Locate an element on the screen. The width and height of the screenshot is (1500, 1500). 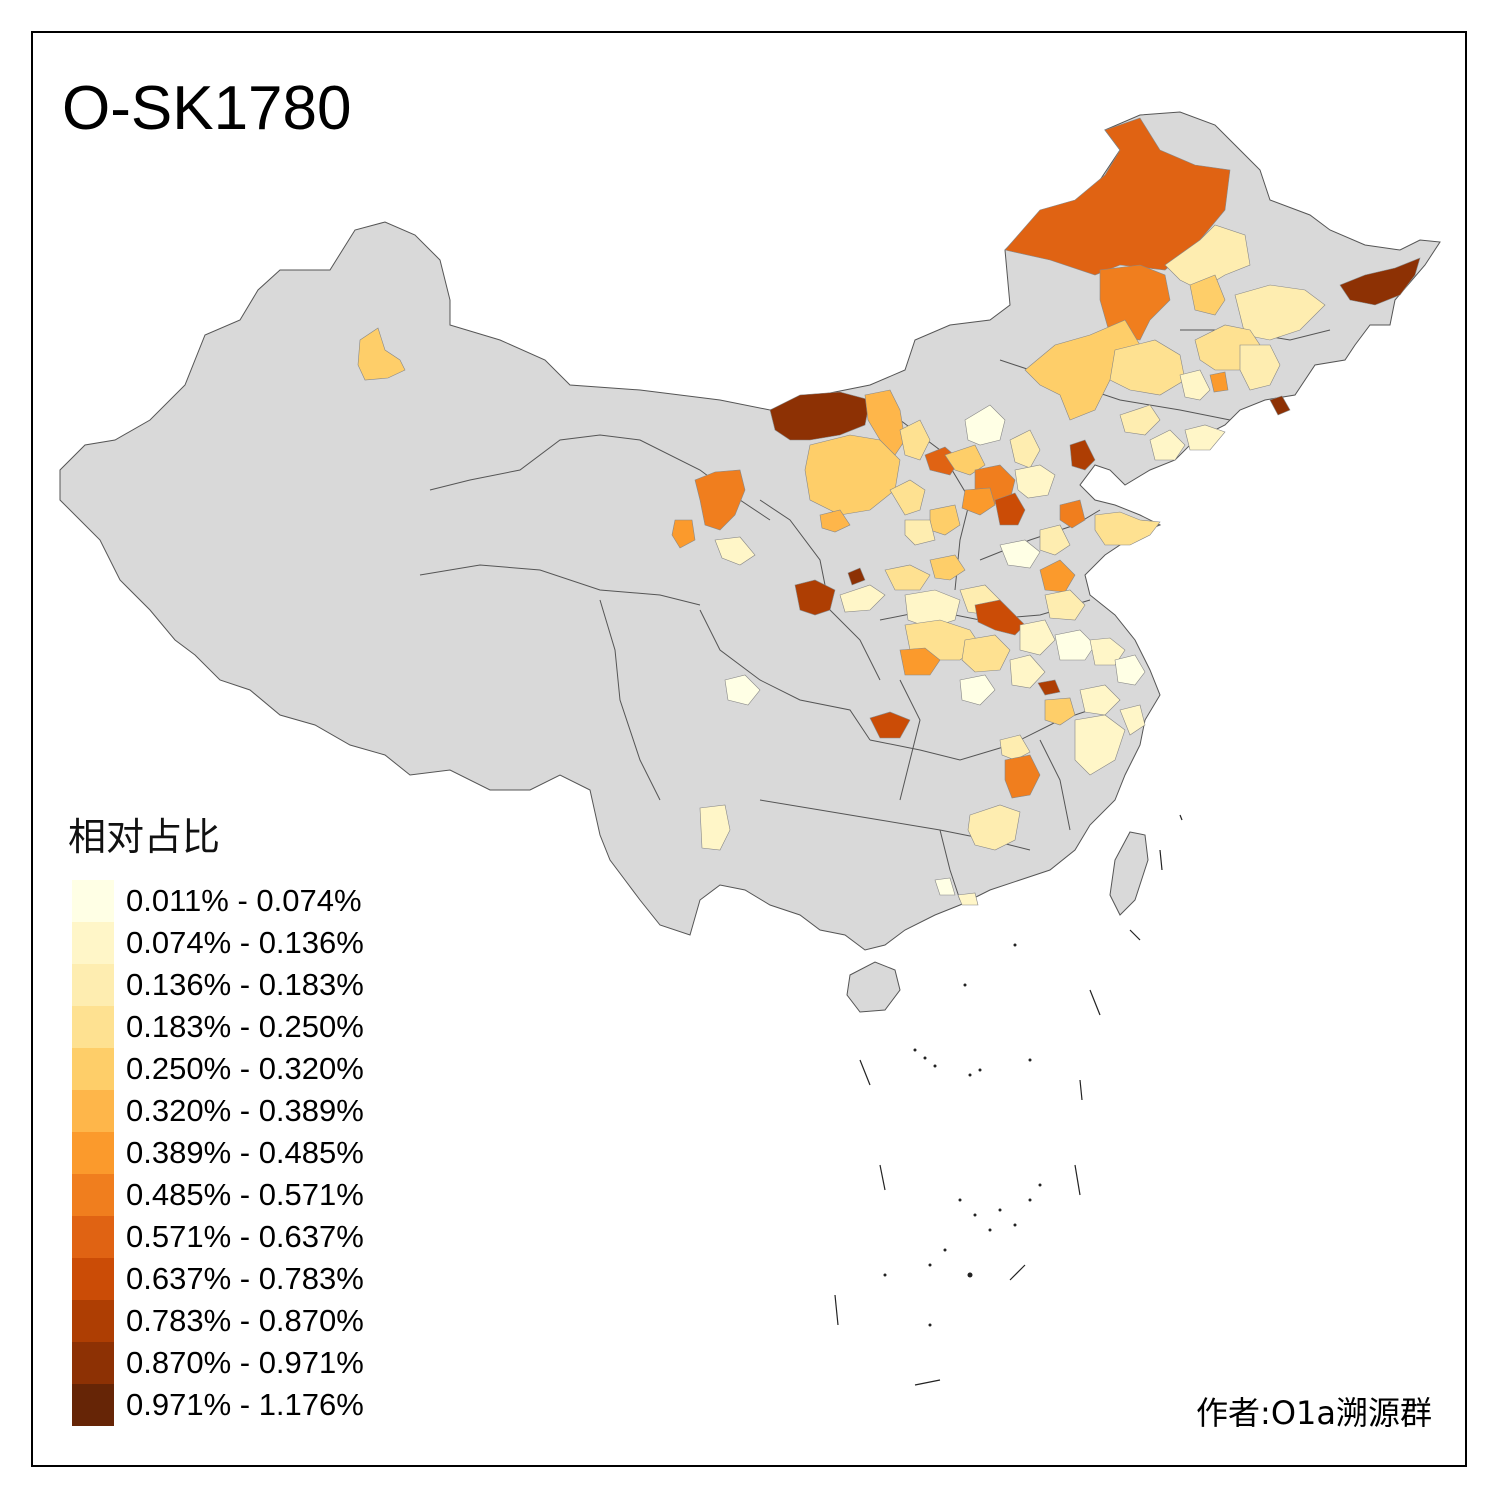
legend-label: 0.011% - 0.074% is located at coordinates (244, 900).